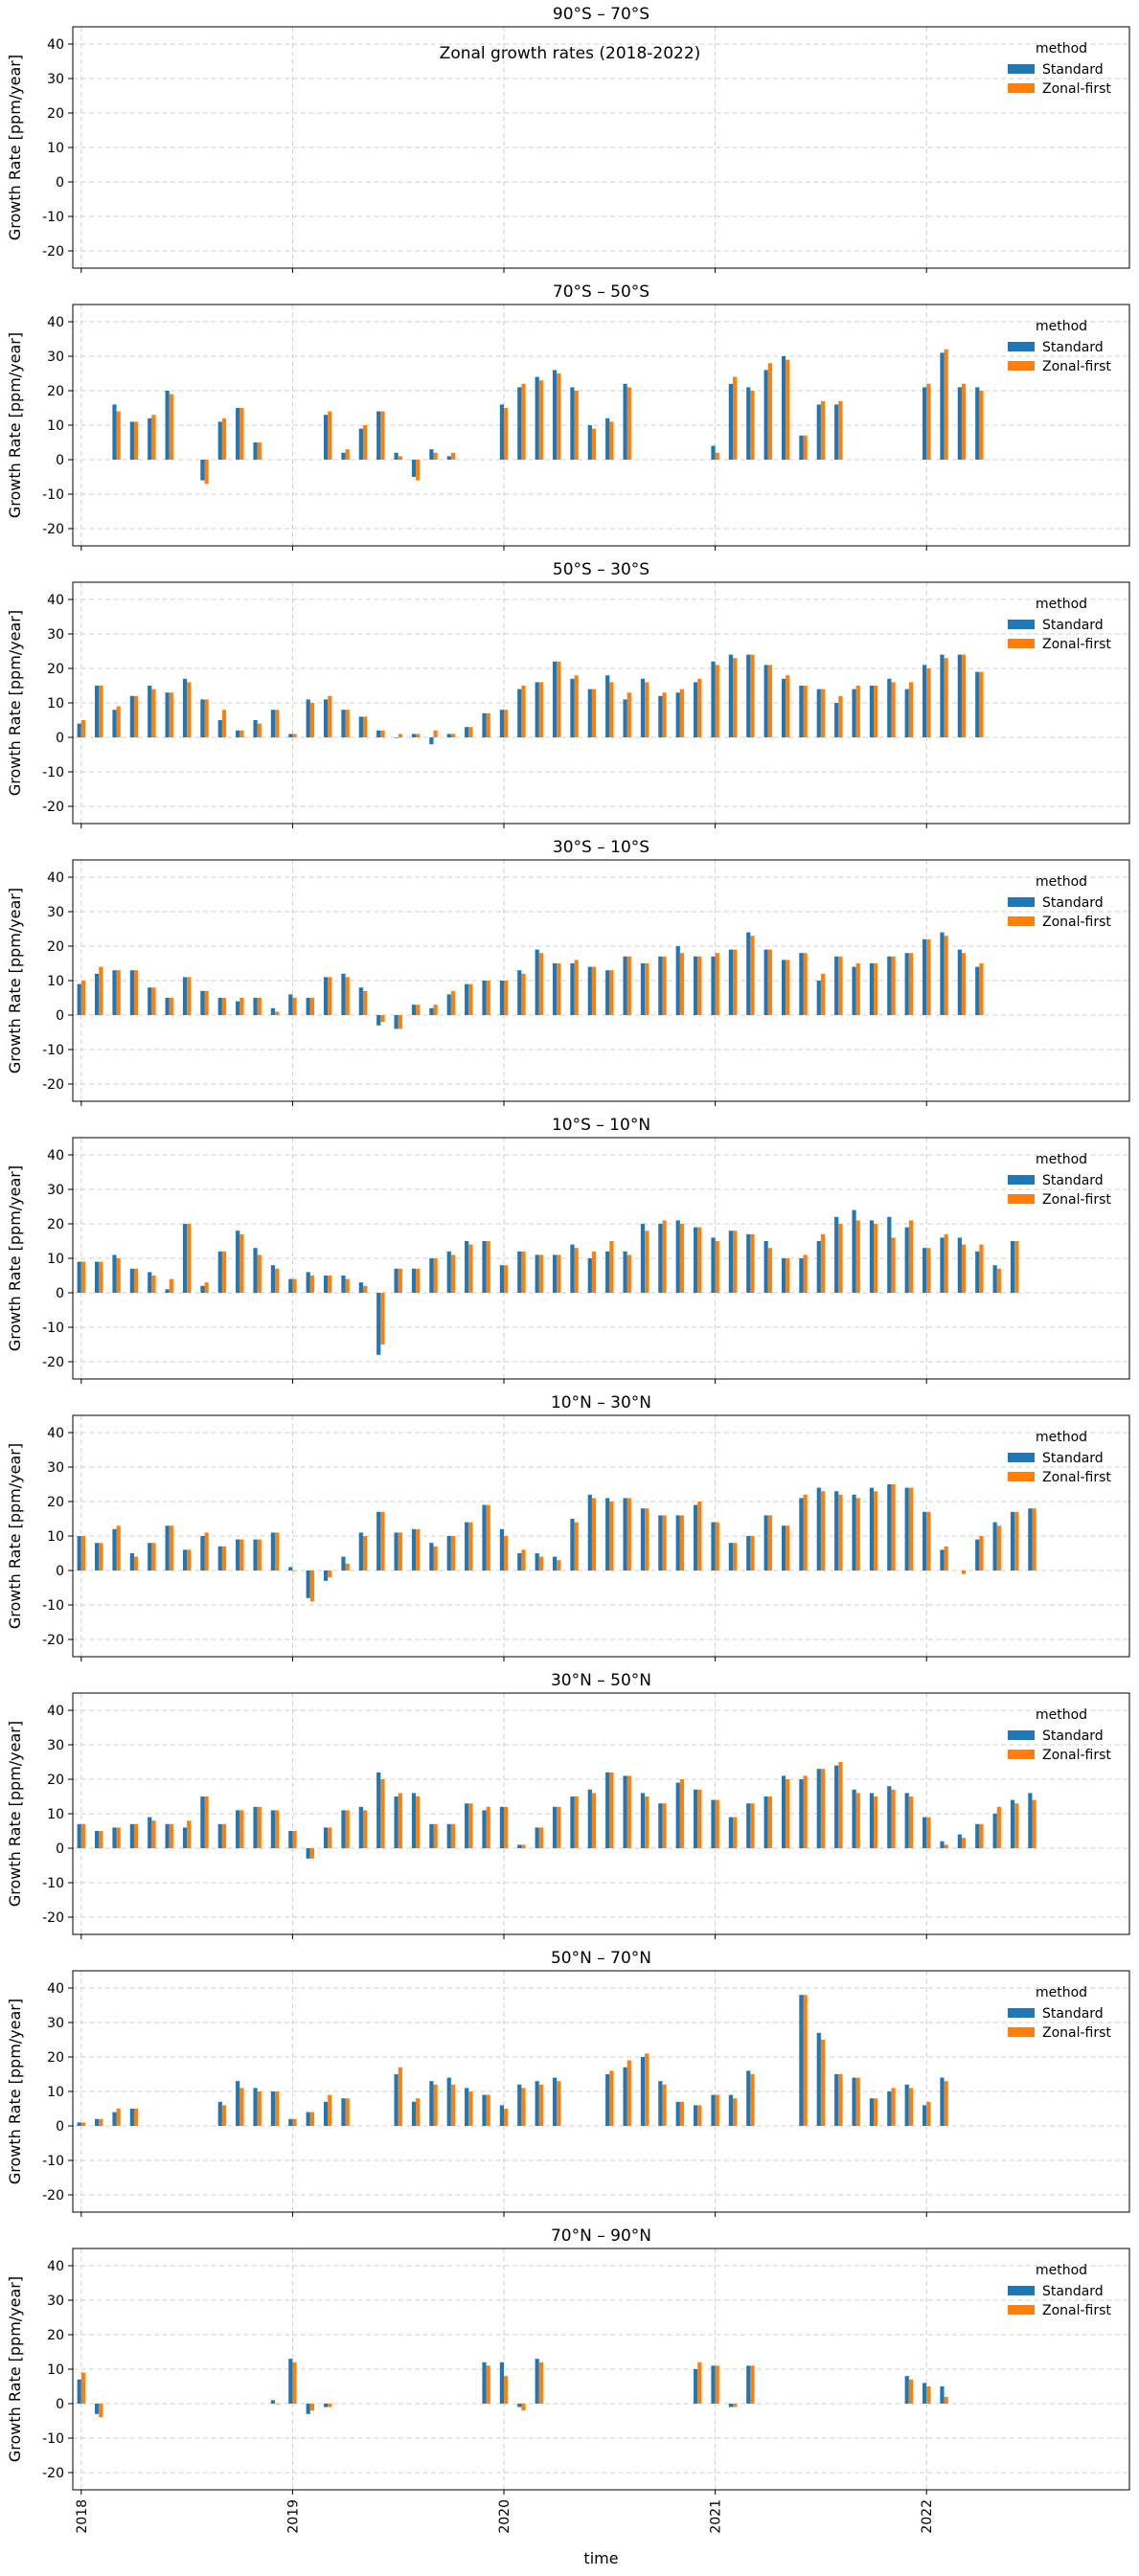 This screenshot has height=2576, width=1139. What do you see at coordinates (55, 981) in the screenshot?
I see `y-tick-label: 10` at bounding box center [55, 981].